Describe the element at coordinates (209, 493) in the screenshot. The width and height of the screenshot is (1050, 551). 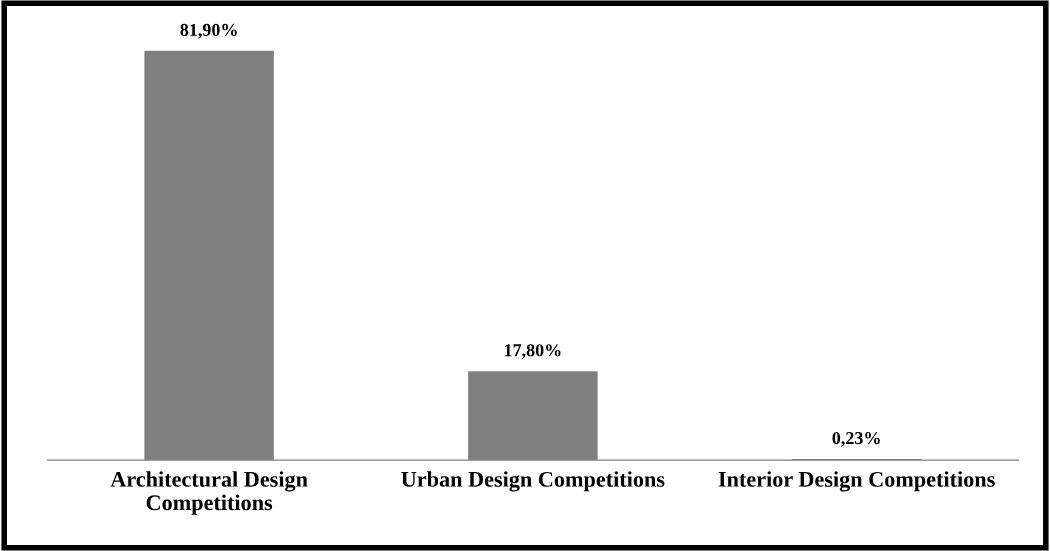
I see `x-tick-label: Architectural Design Competitions` at that location.